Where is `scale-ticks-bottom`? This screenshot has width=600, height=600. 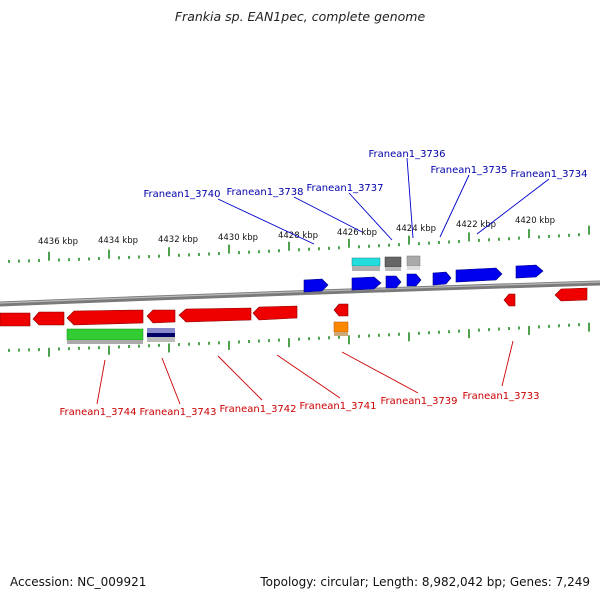 scale-ticks-bottom is located at coordinates (299, 339).